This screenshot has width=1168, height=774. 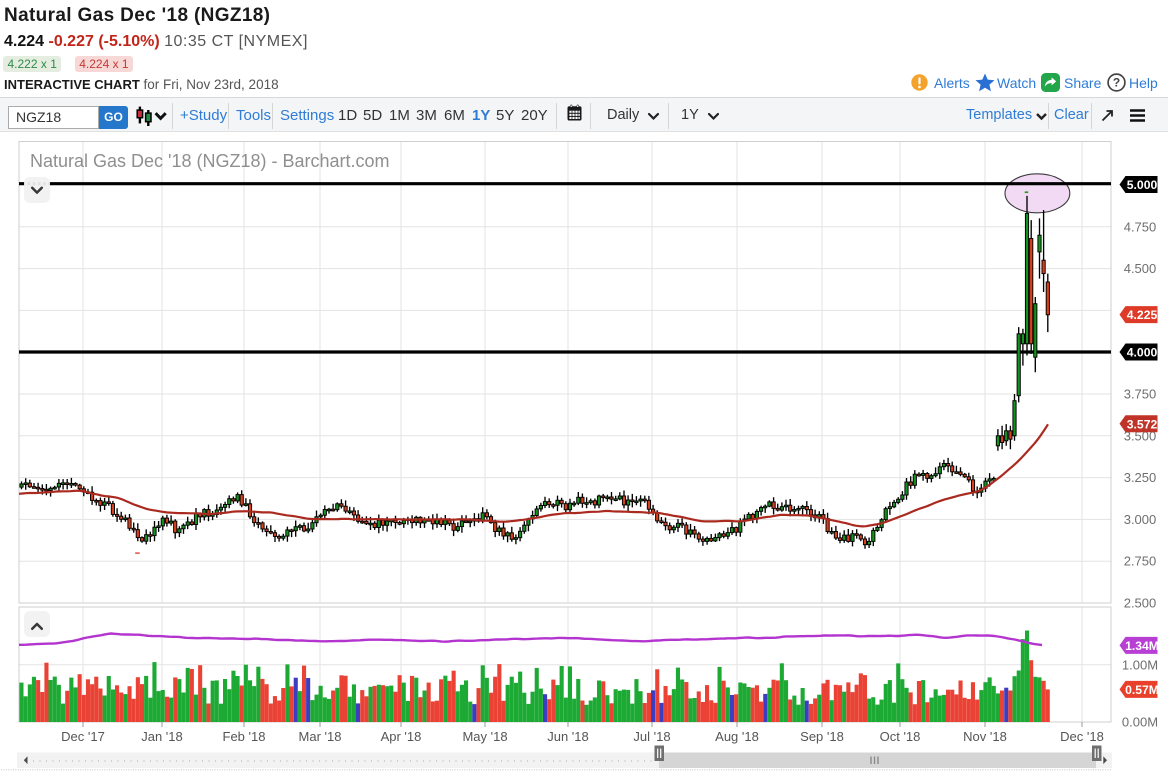 I want to click on svg-text: 3.250, so click(x=1140, y=477).